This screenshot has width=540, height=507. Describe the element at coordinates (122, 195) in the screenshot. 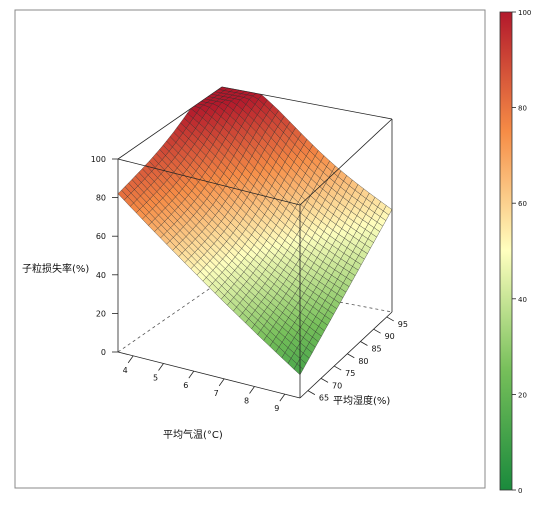

I see `surface-facet` at that location.